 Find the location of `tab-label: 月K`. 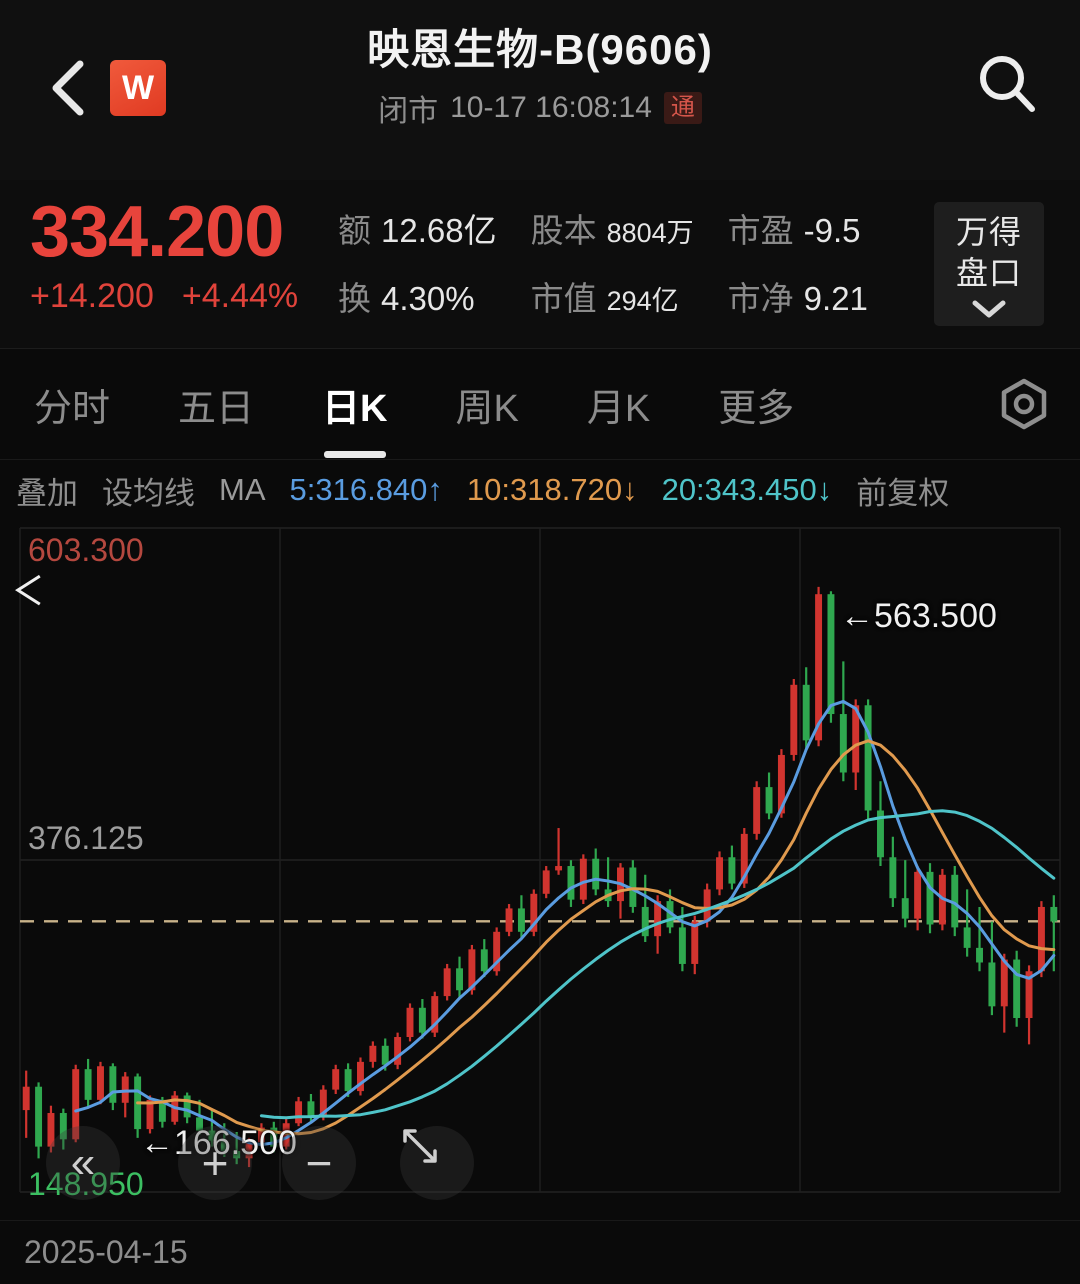

tab-label: 月K is located at coordinates (618, 408).